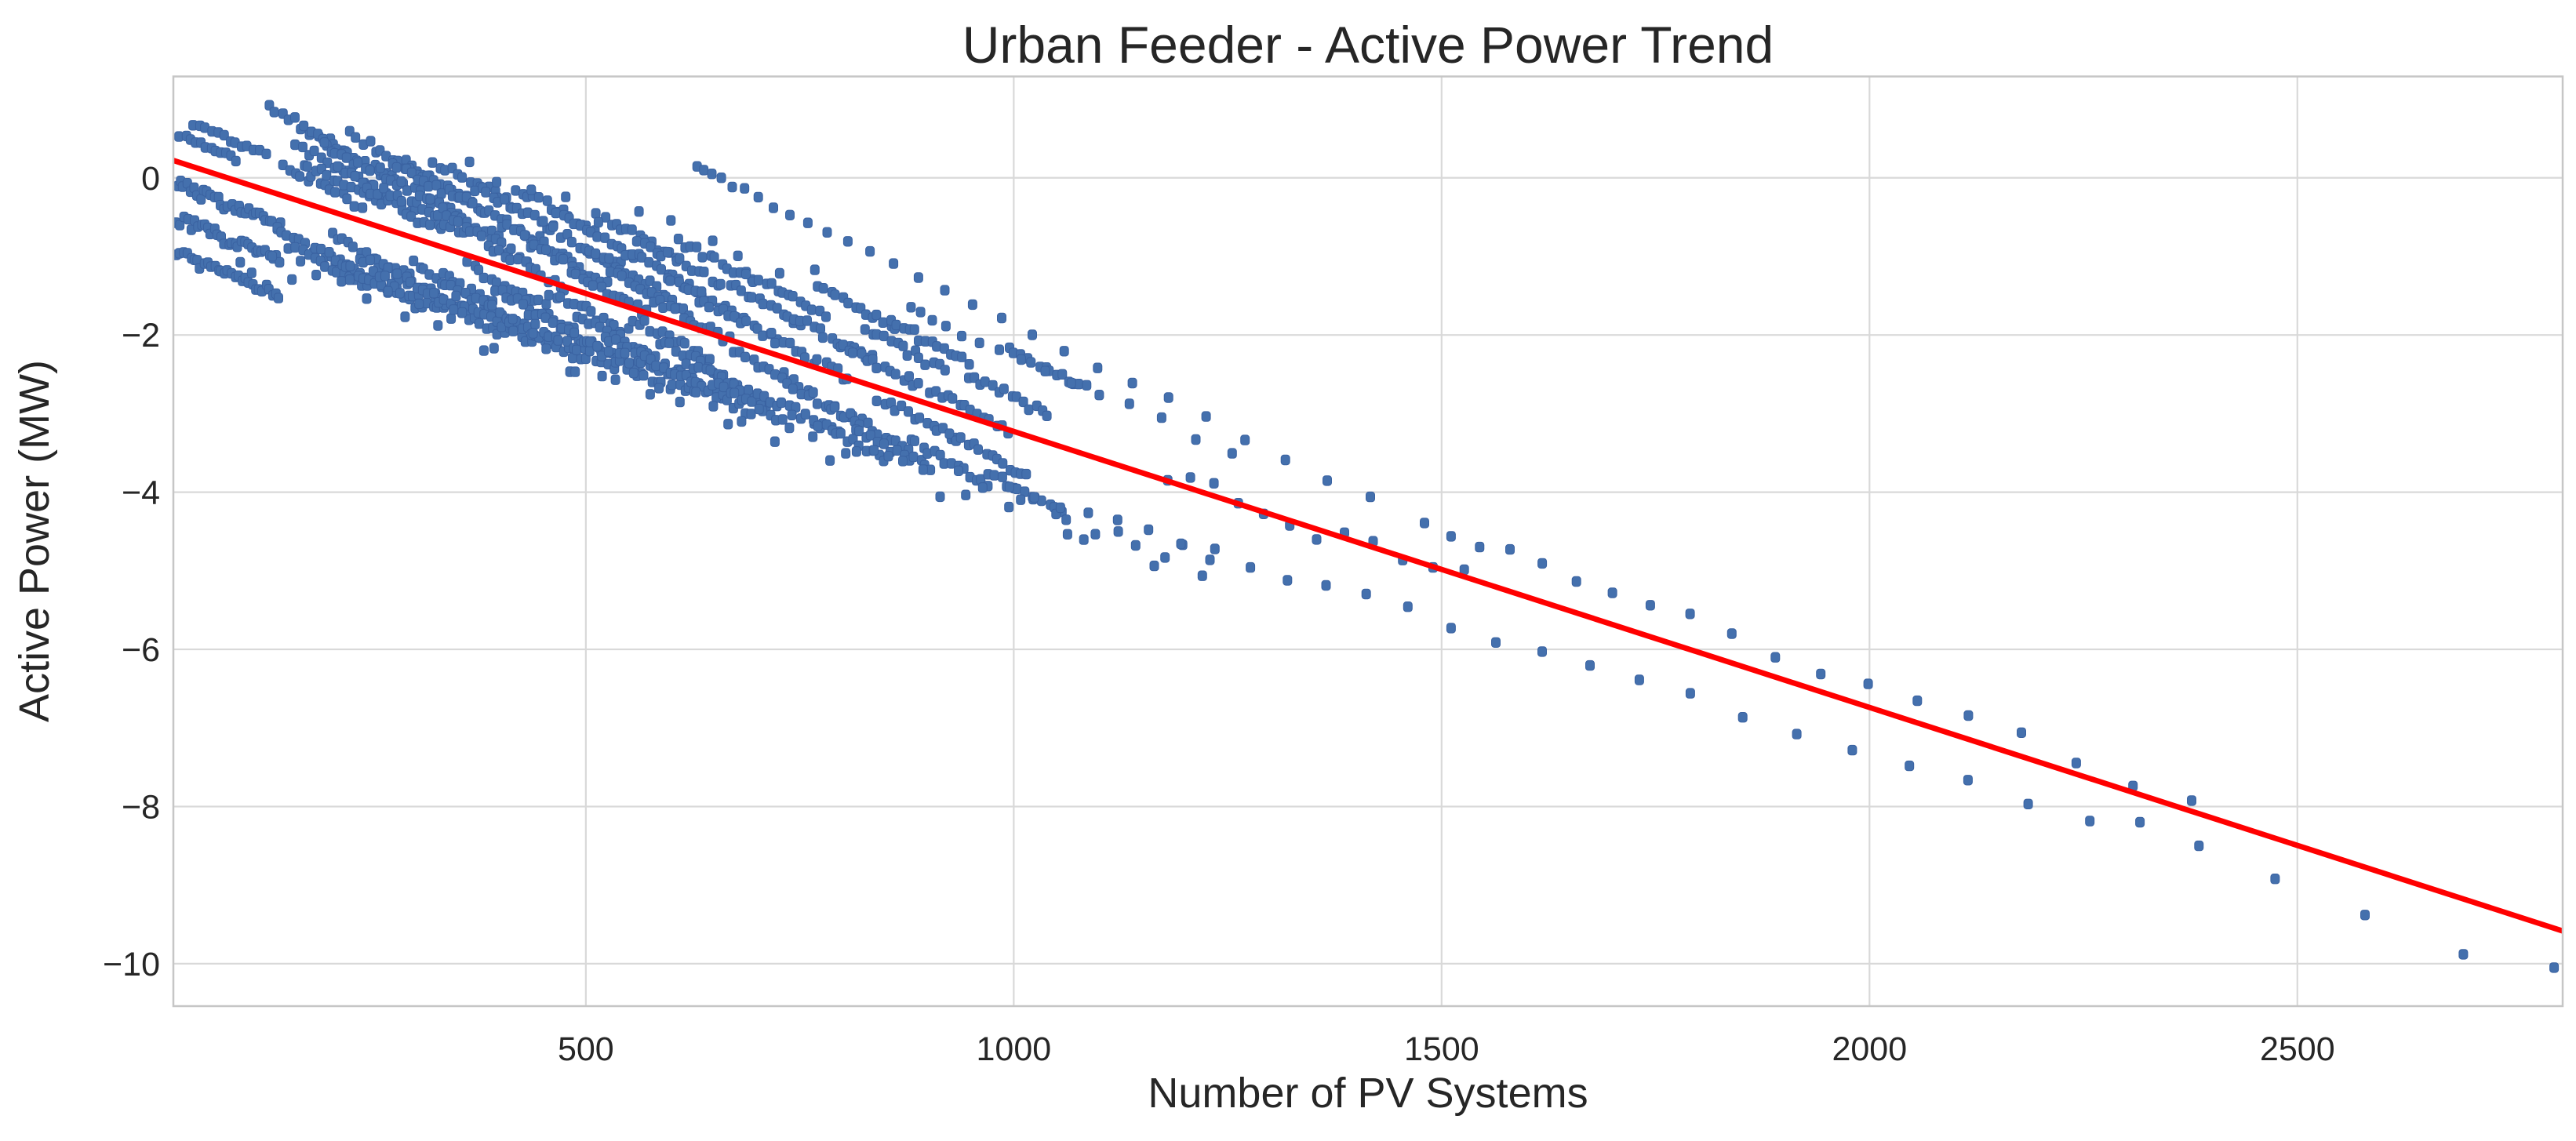 The height and width of the screenshot is (1141, 2576). I want to click on x-tick-label: 2500, so click(2297, 1049).